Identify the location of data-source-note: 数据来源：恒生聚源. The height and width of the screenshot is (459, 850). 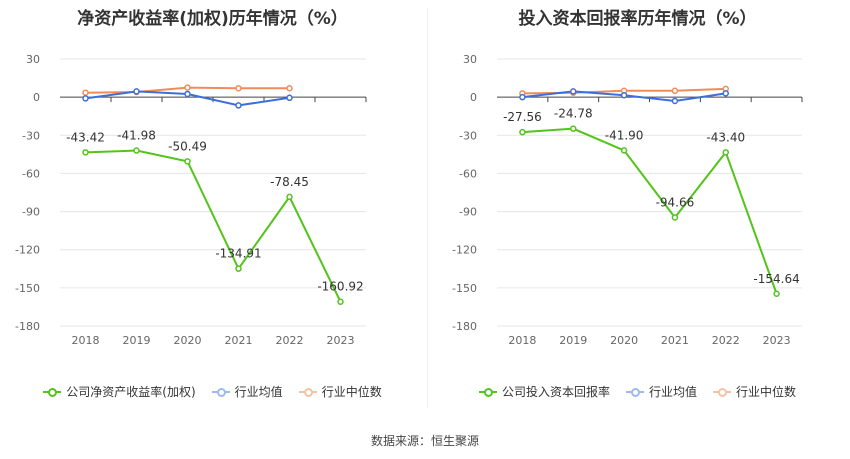
(424, 441).